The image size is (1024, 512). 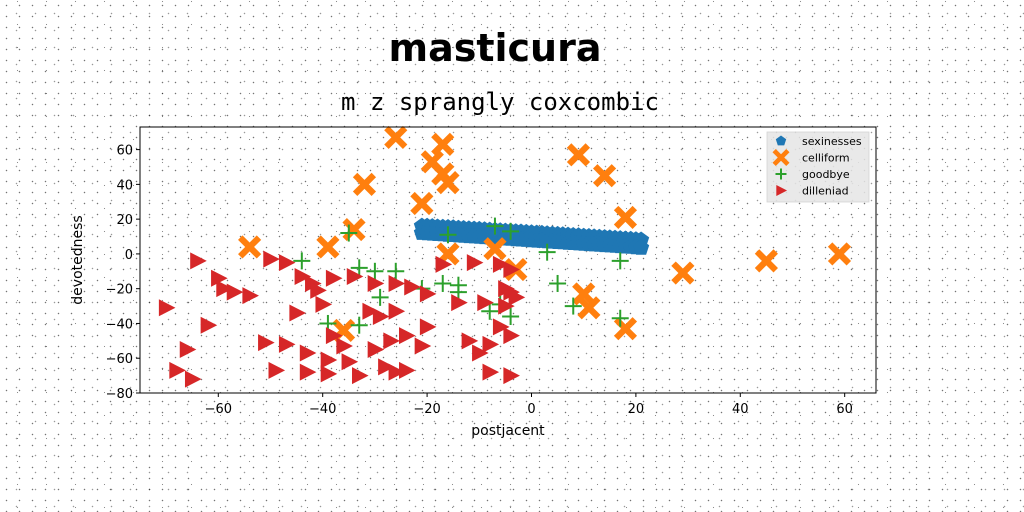 What do you see at coordinates (740, 409) in the screenshot?
I see `x-tick-label: 40` at bounding box center [740, 409].